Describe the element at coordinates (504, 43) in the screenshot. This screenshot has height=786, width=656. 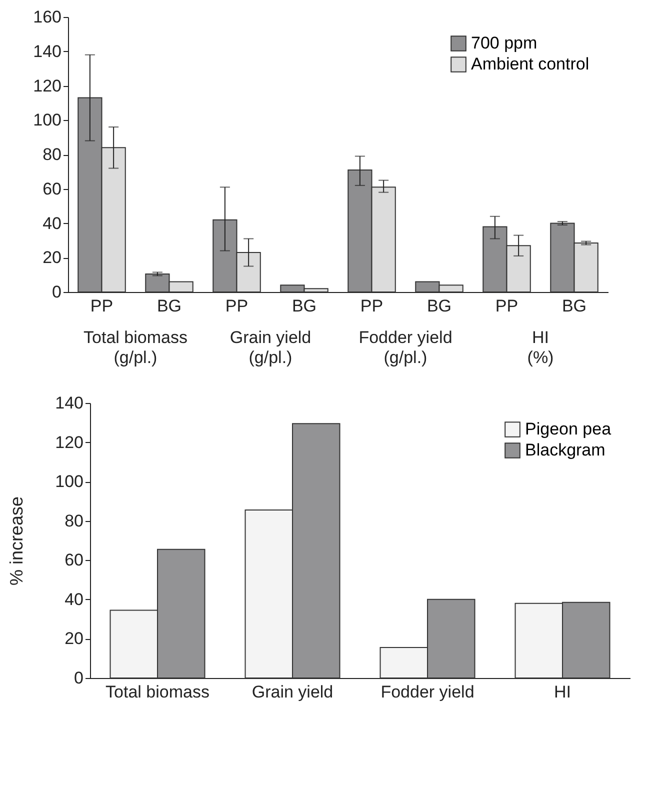
I see `legend-label: 700 ppm` at that location.